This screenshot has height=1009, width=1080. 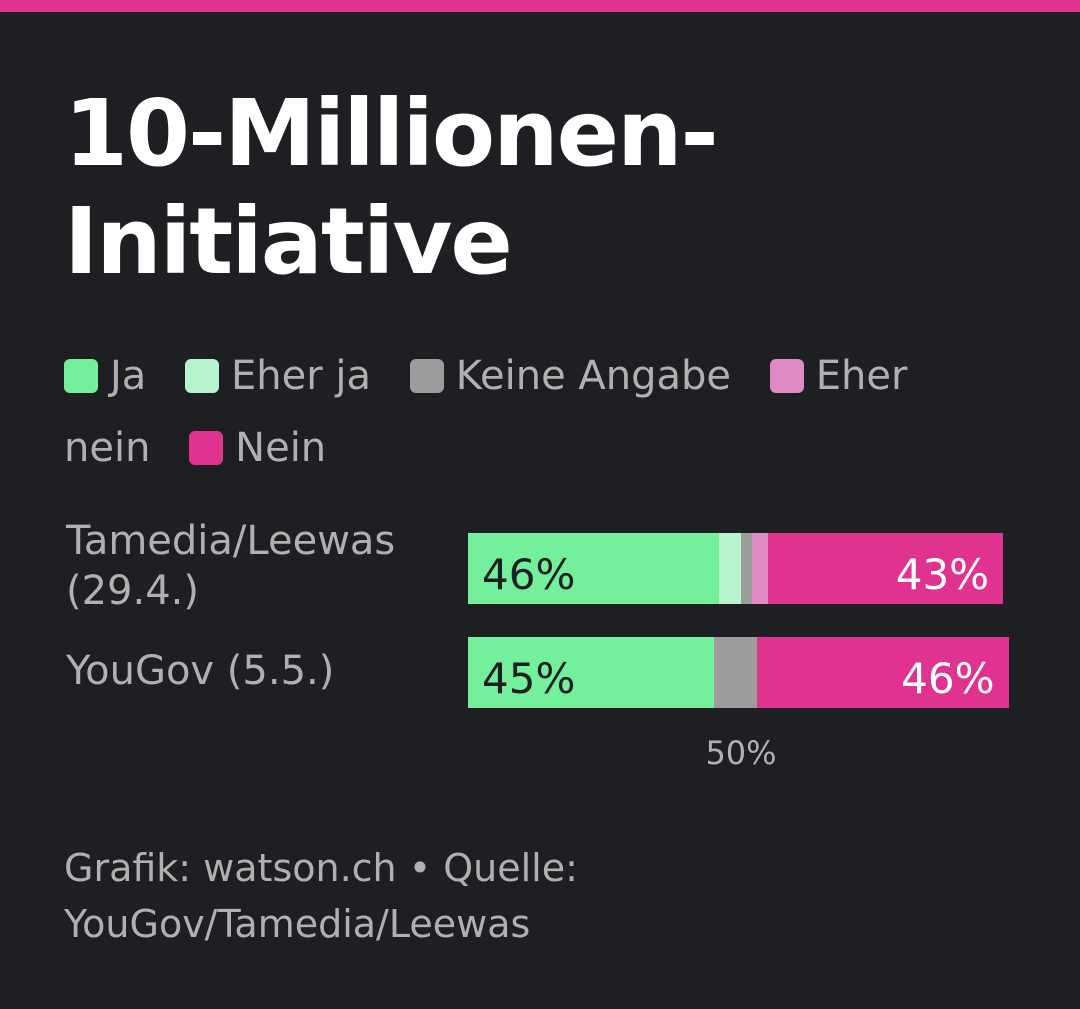 I want to click on legend-swatch-nein, so click(x=206, y=448).